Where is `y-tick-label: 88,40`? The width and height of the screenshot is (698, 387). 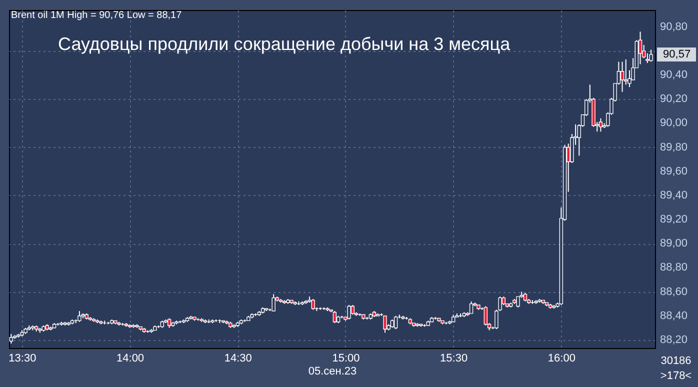 y-tick-label: 88,40 is located at coordinates (674, 316).